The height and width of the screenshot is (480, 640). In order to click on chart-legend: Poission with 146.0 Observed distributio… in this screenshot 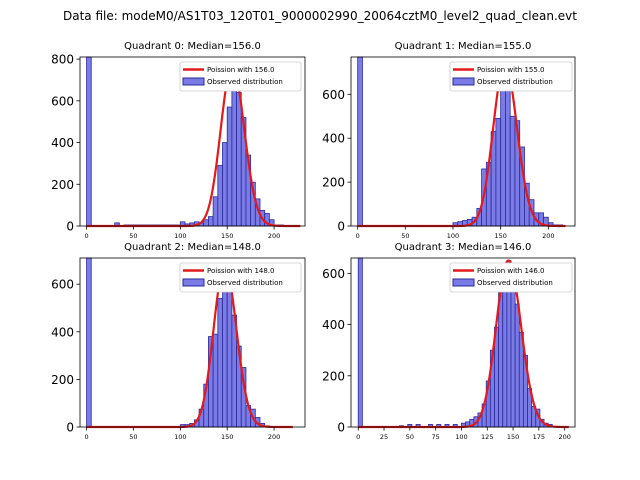, I will do `click(511, 277)`.